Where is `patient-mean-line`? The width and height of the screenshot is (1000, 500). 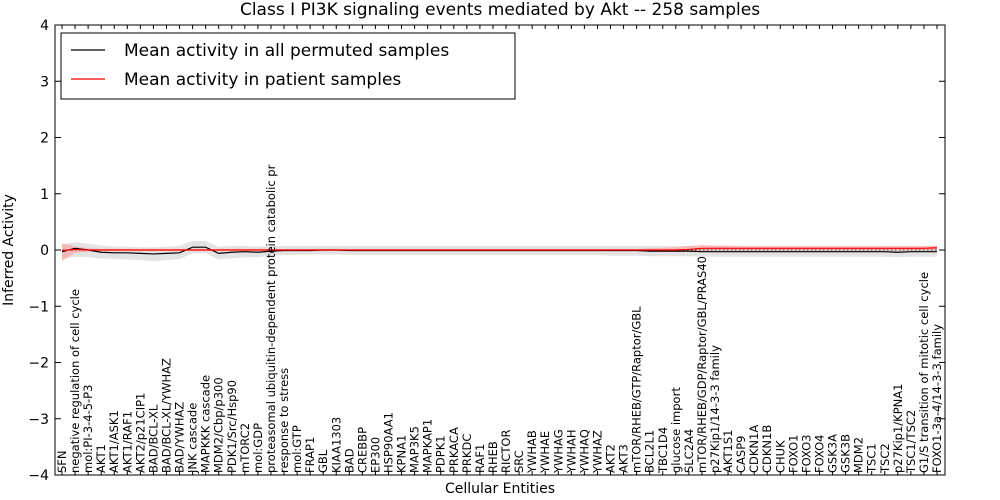
patient-mean-line is located at coordinates (499, 249).